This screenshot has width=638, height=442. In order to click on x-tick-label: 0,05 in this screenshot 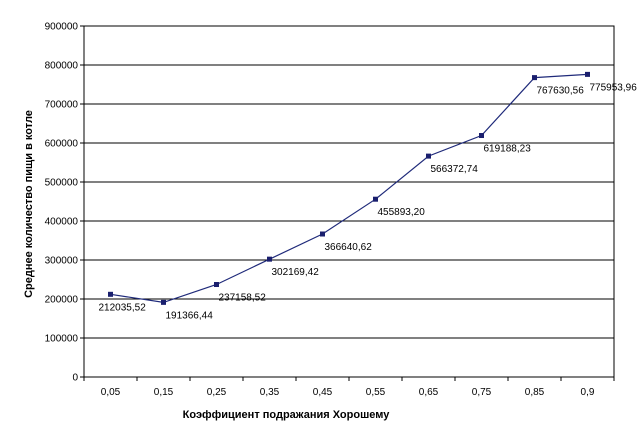, I will do `click(111, 392)`.